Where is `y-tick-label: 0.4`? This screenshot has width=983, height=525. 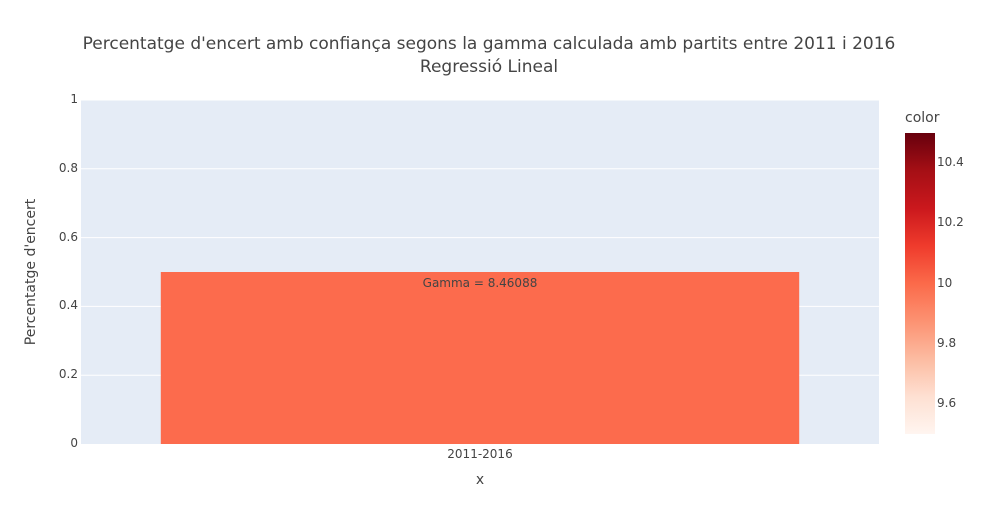
y-tick-label: 0.4 is located at coordinates (68, 305).